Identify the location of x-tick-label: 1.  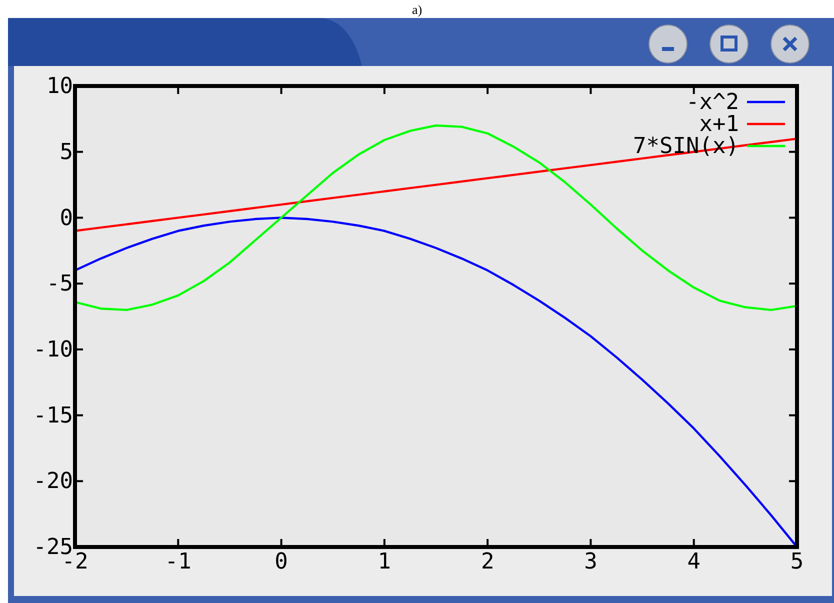
(385, 562).